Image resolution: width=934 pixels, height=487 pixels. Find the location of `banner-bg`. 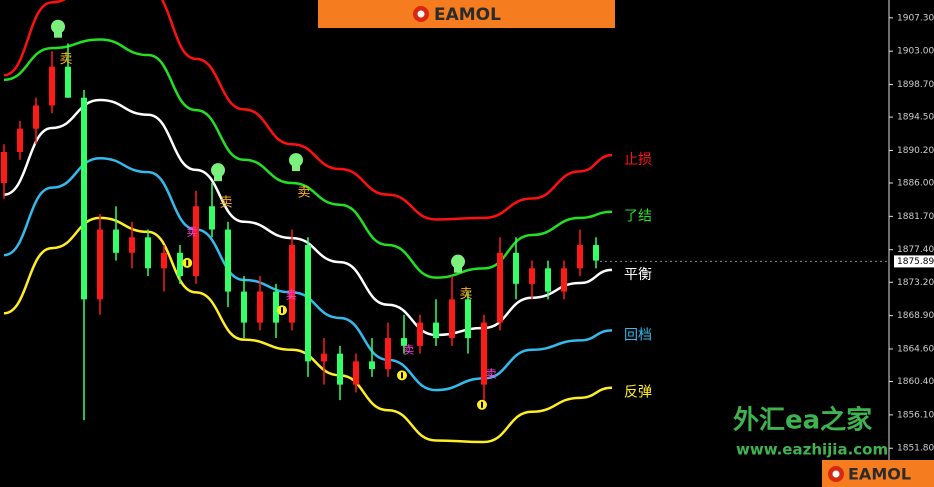

banner-bg is located at coordinates (466, 14).